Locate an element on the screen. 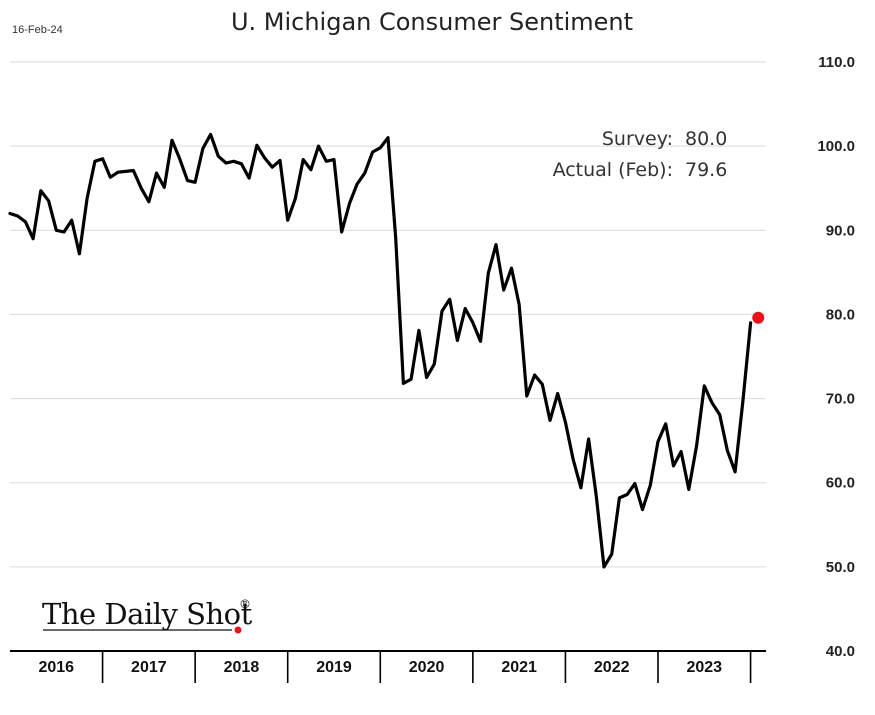 This screenshot has height=715, width=875. x-tick-label: 2016 is located at coordinates (56, 667).